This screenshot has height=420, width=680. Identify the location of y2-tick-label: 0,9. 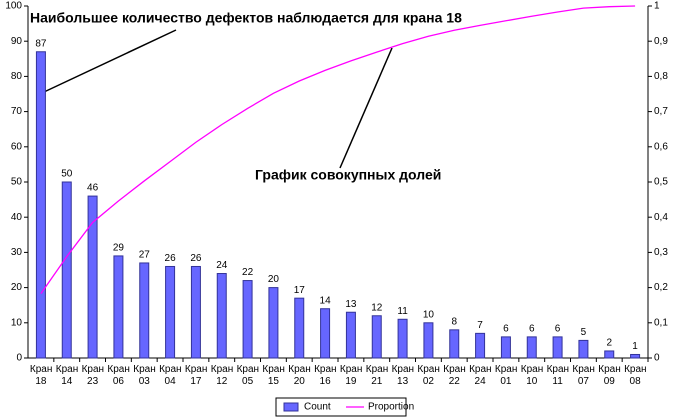
(661, 41).